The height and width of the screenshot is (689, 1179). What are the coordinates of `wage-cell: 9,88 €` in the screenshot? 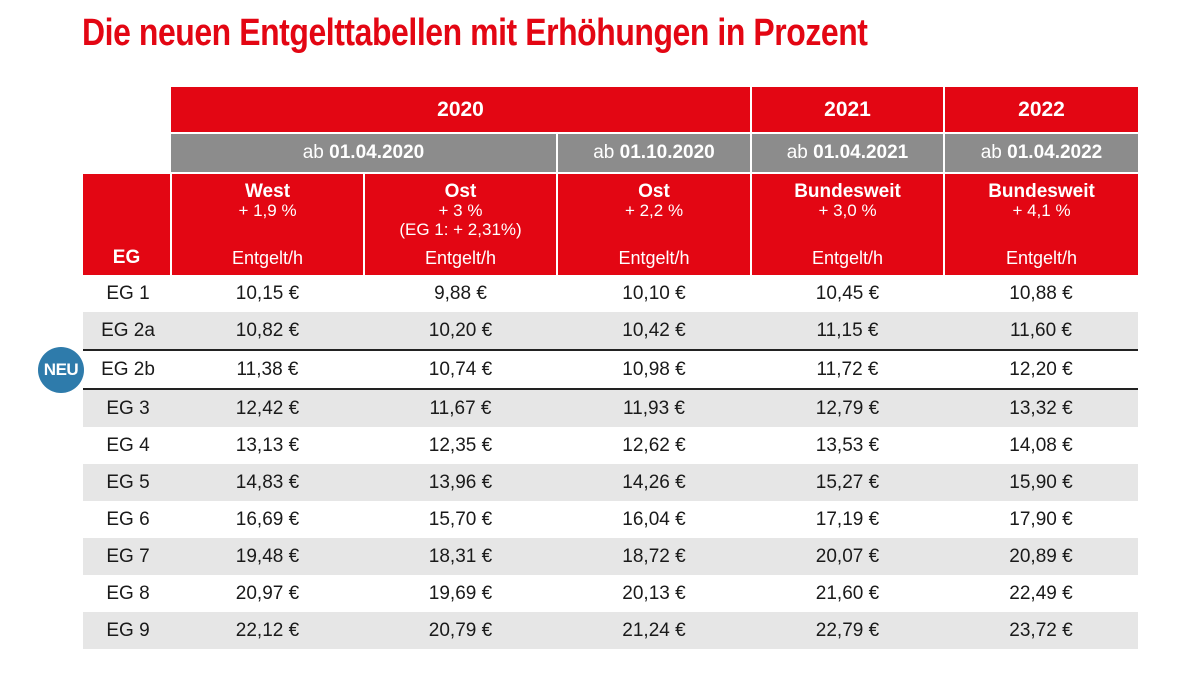 It's located at (460, 293).